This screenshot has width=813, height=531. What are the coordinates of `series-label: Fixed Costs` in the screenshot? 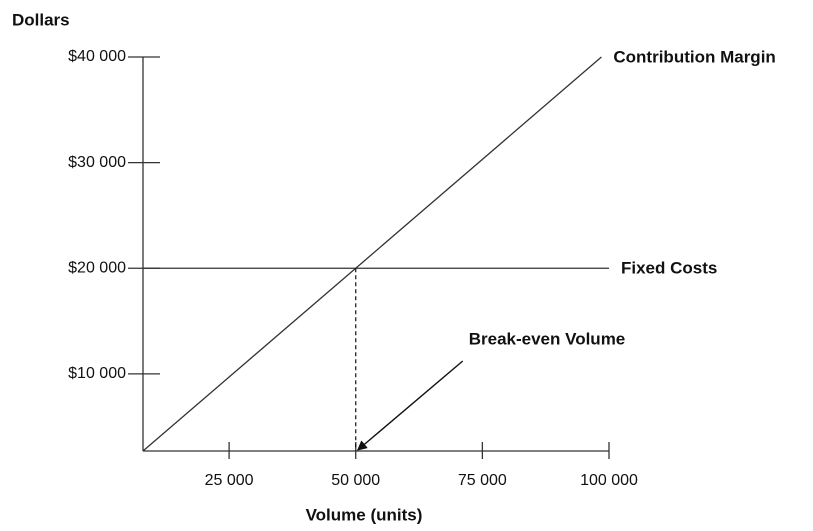 It's located at (669, 268).